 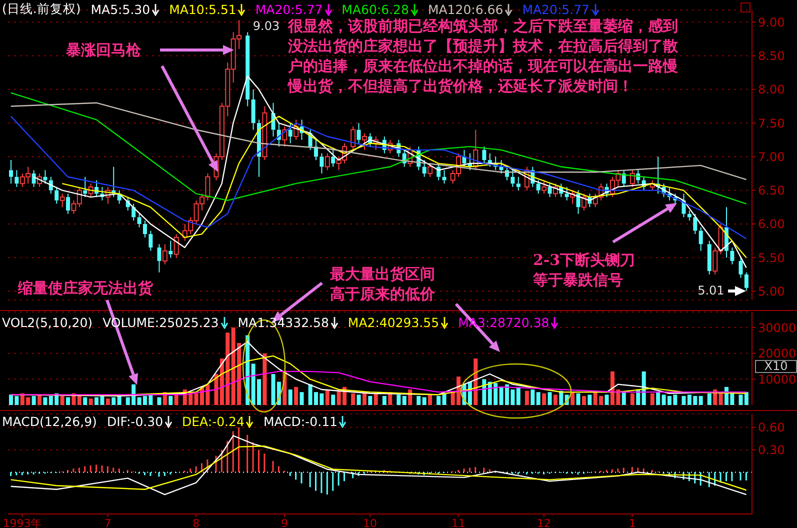 What do you see at coordinates (771, 224) in the screenshot?
I see `y-tick-label: 6.00` at bounding box center [771, 224].